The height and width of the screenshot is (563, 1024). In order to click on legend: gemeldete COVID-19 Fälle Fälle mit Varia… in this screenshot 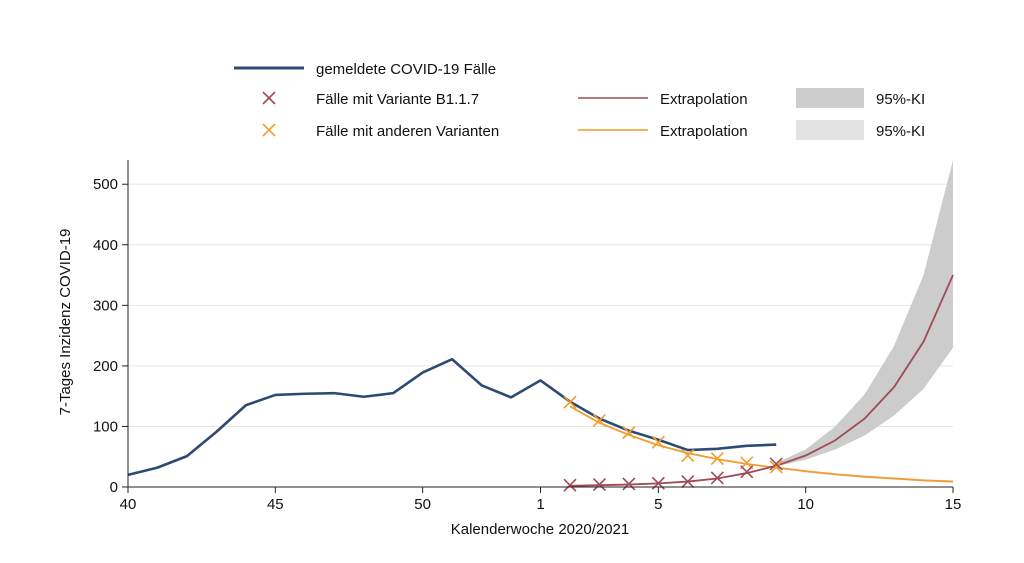, I will do `click(579, 100)`.